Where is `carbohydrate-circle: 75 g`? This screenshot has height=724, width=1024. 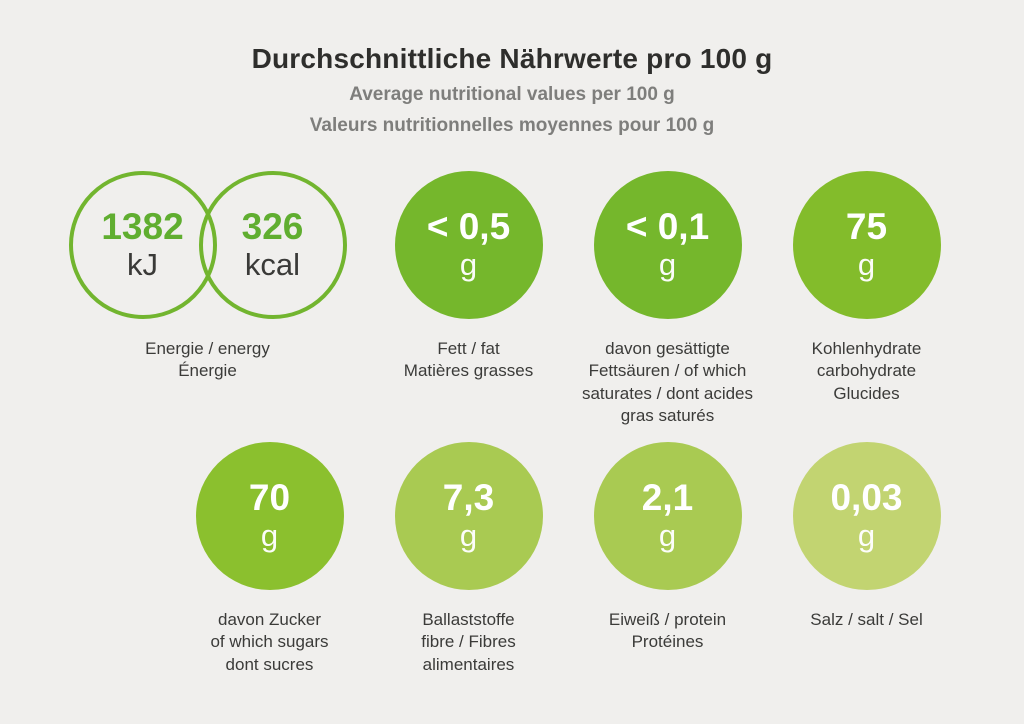 carbohydrate-circle: 75 g is located at coordinates (866, 244).